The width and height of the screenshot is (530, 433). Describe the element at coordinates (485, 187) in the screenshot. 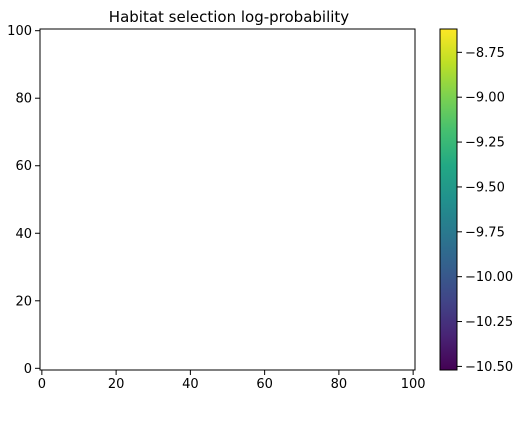

I see `colorbar-tick-label: −9.50` at that location.